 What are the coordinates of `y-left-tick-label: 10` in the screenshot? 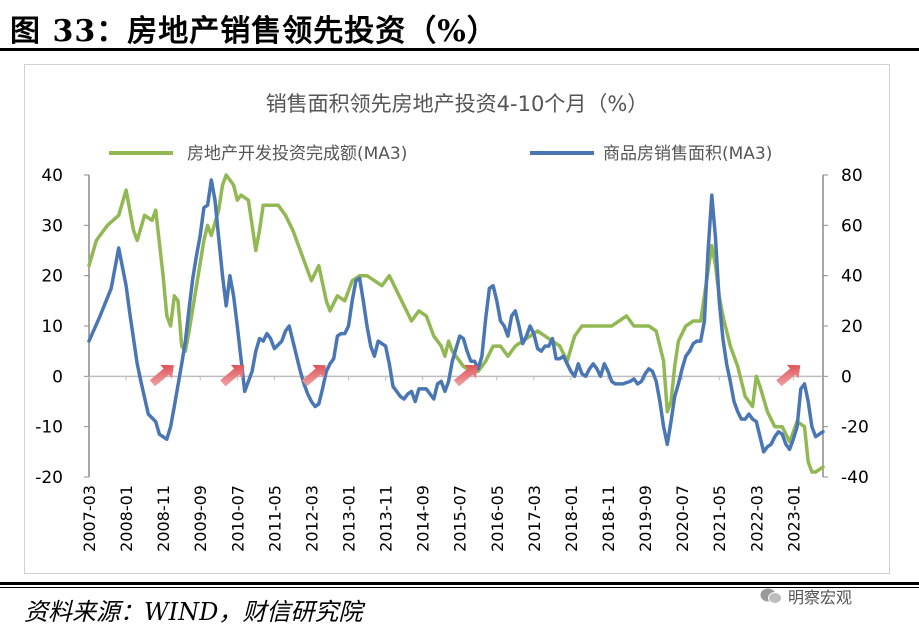 It's located at (52, 327).